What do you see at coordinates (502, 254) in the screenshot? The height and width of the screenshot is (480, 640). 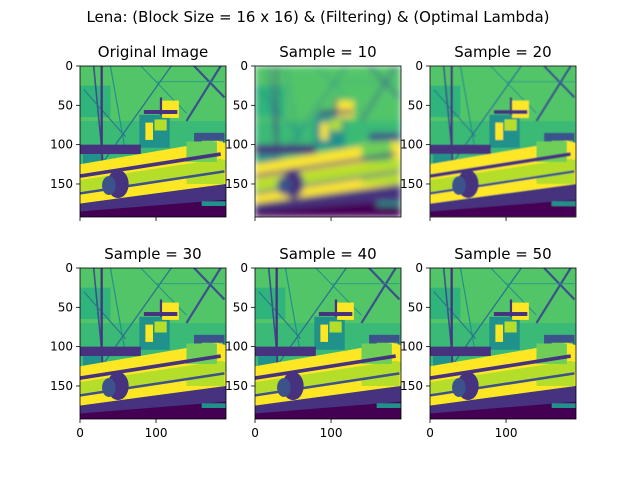 I see `panel-title: Sample = 50` at bounding box center [502, 254].